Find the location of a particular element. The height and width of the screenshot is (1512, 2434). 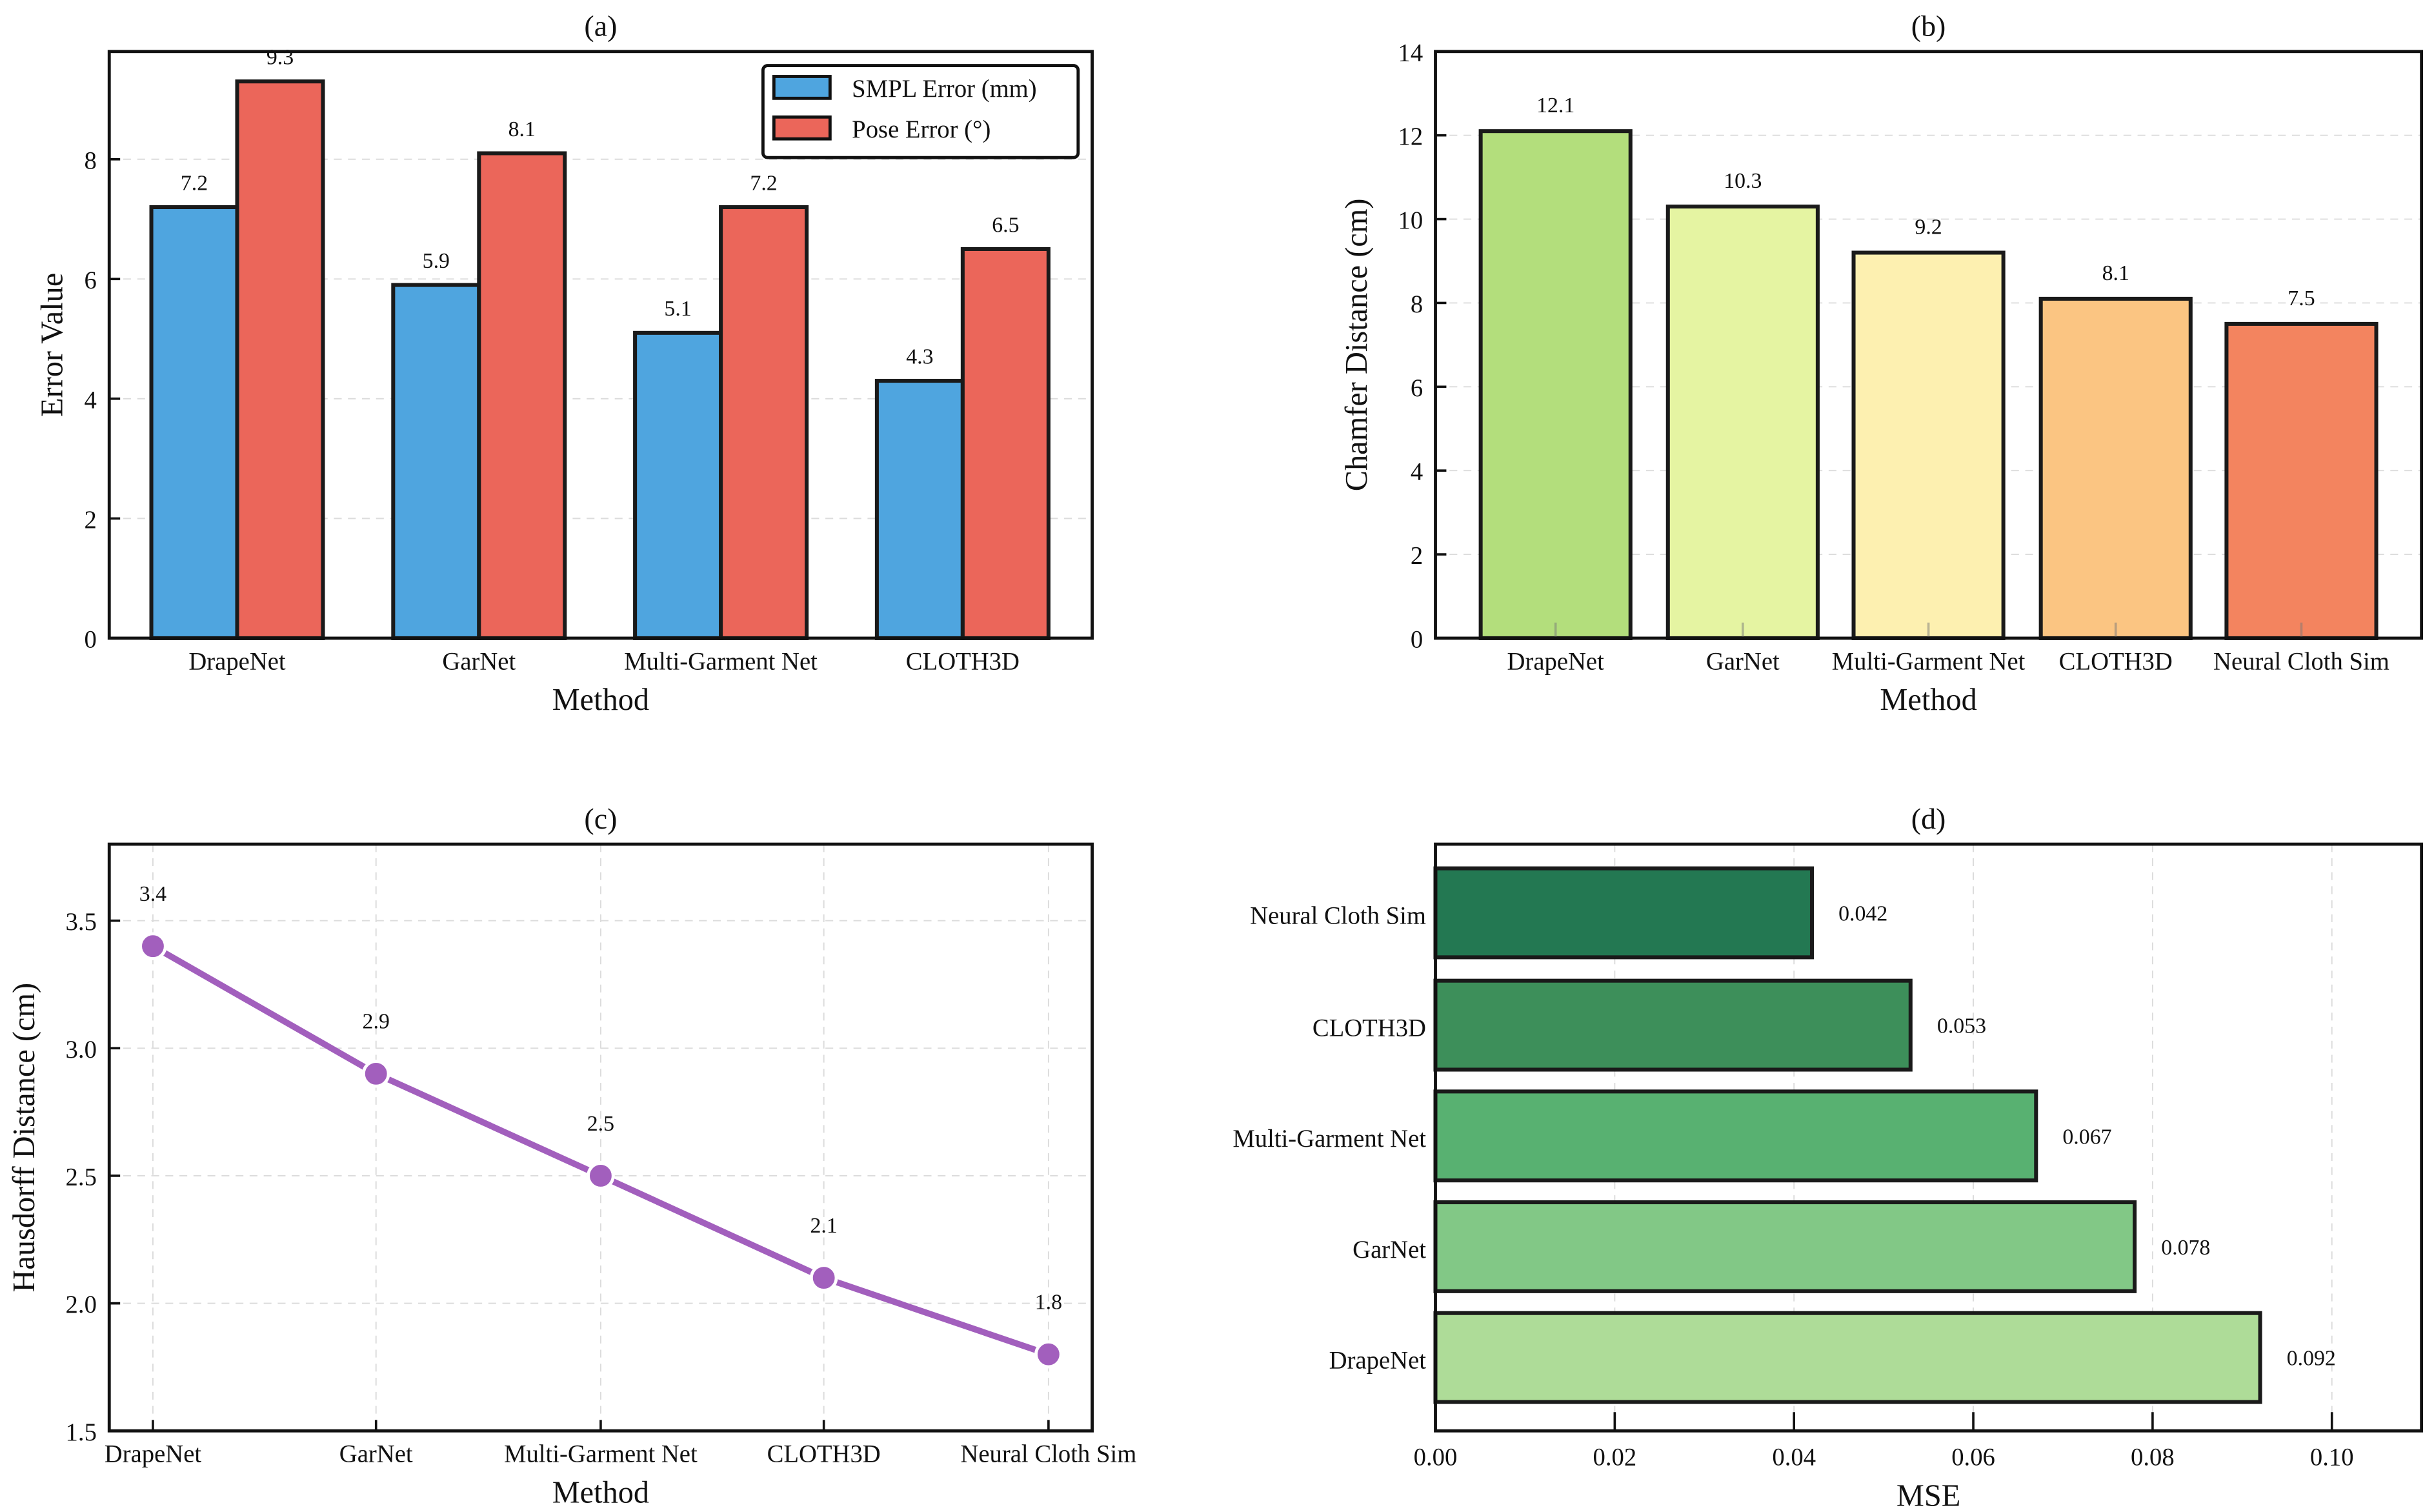

bar-value-label: 0.092 is located at coordinates (2311, 1359).